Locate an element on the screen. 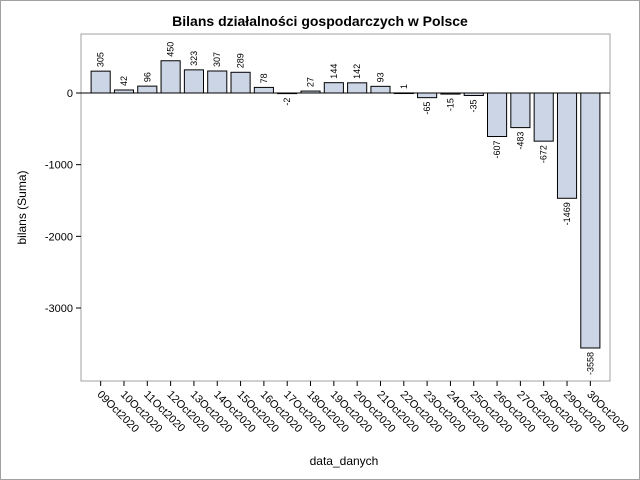 This screenshot has height=480, width=640. x-axis-label: data_danych is located at coordinates (344, 461).